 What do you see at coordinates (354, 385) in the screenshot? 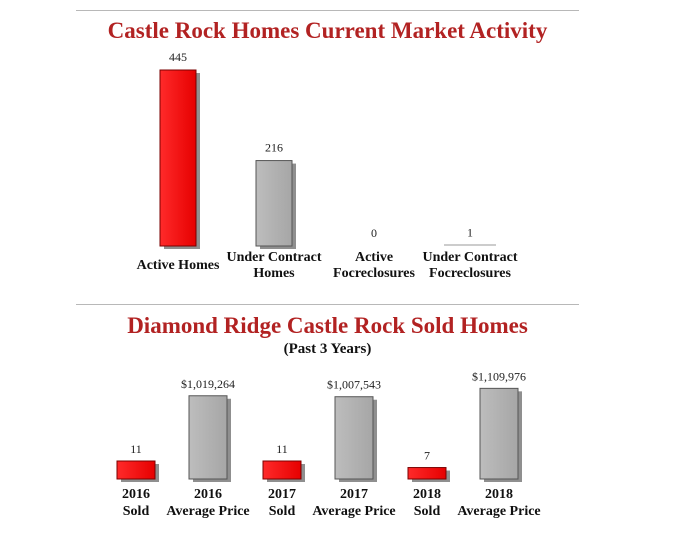
I see `value-label-3: $1,007,543` at bounding box center [354, 385].